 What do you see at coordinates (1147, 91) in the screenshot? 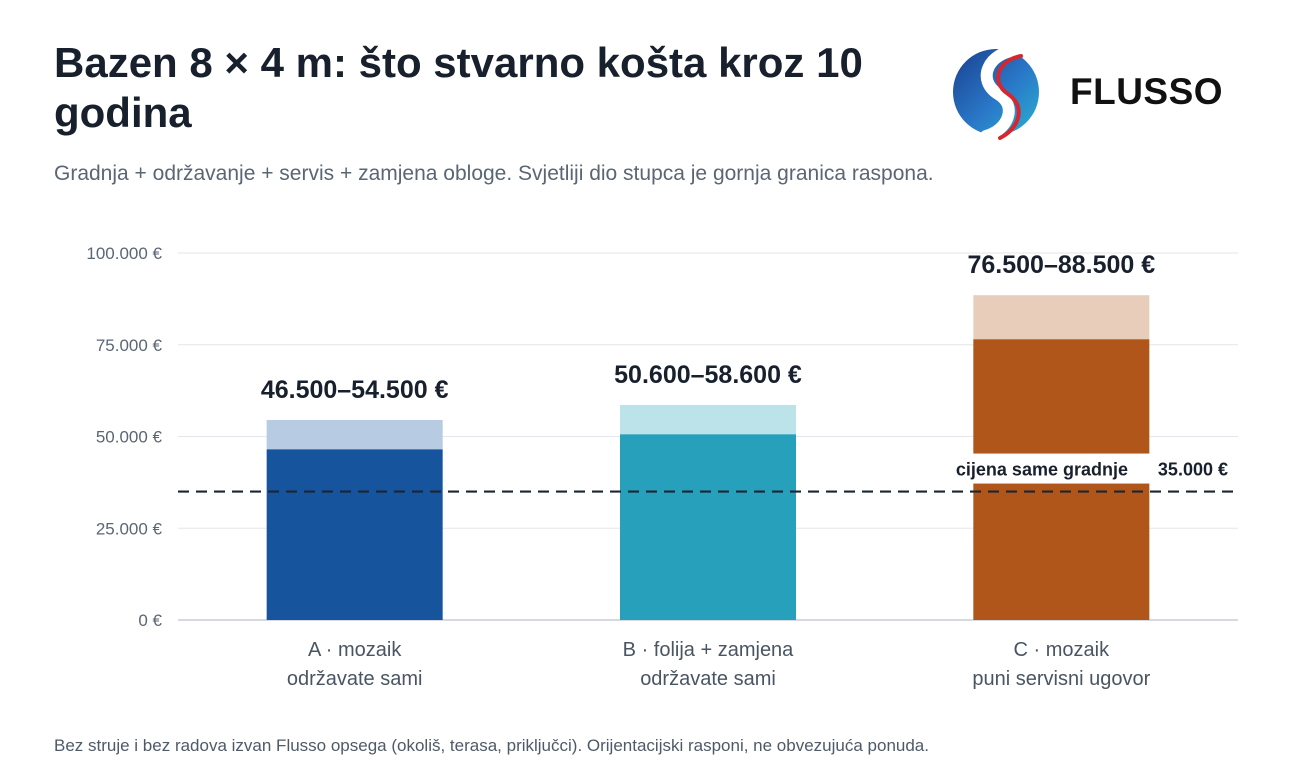
I see `brand-name: FLUSSO` at bounding box center [1147, 91].